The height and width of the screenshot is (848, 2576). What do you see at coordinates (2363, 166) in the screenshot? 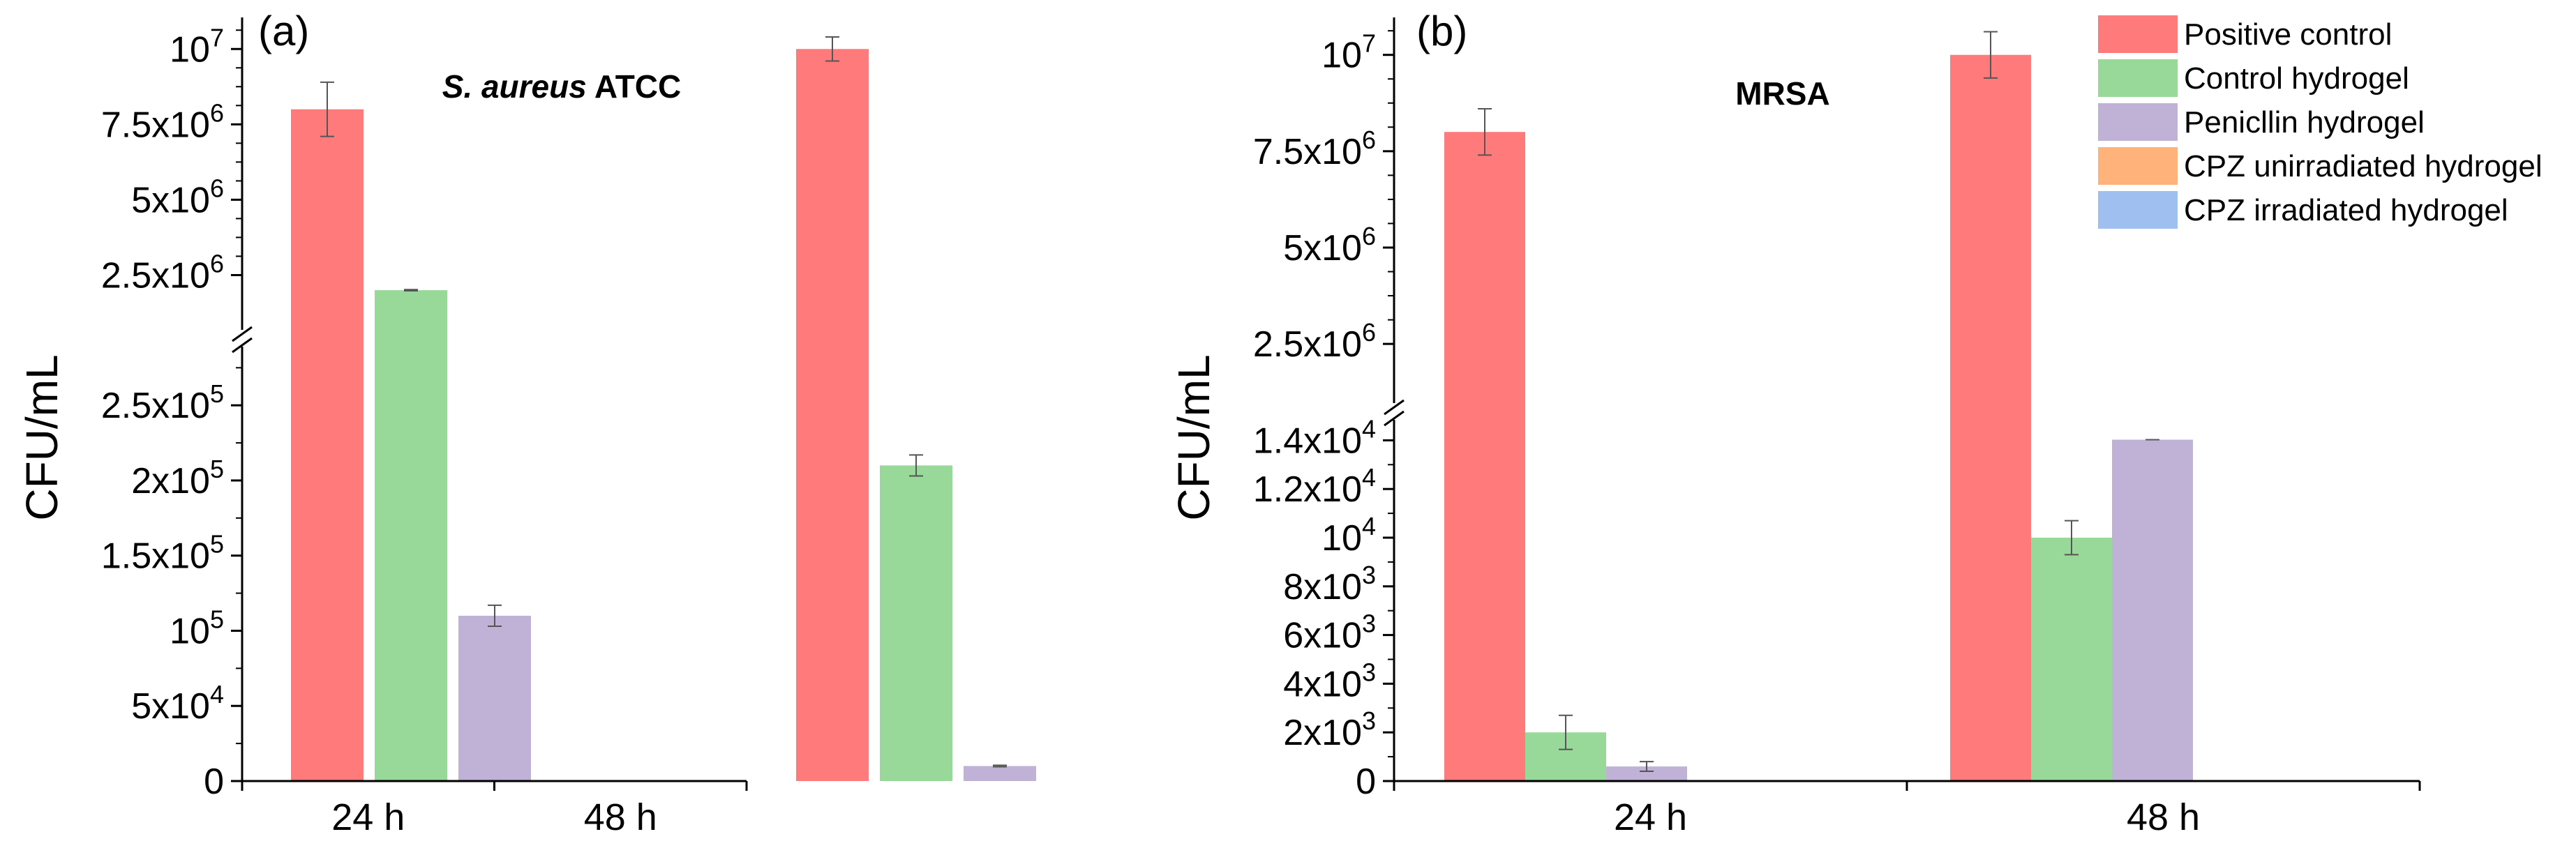
I see `legend-label: CPZ unirradiated hydrogel` at bounding box center [2363, 166].